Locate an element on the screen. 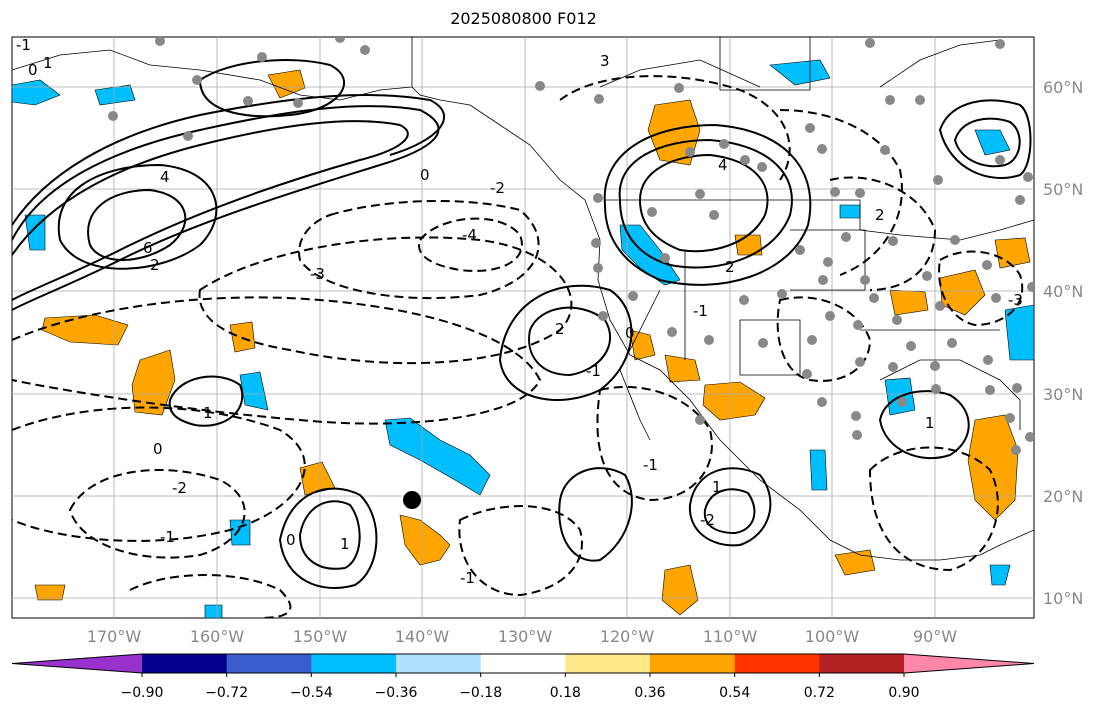 The width and height of the screenshot is (1105, 712). colorbar-tick-label: 0.72 is located at coordinates (819, 693).